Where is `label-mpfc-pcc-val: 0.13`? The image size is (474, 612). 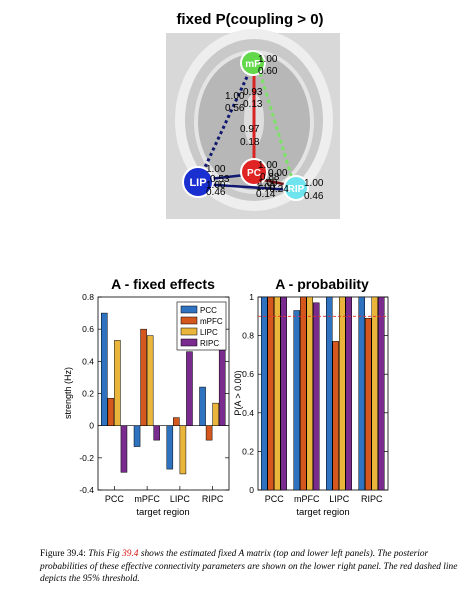
label-mpfc-pcc-val: 0.13 is located at coordinates (253, 104).